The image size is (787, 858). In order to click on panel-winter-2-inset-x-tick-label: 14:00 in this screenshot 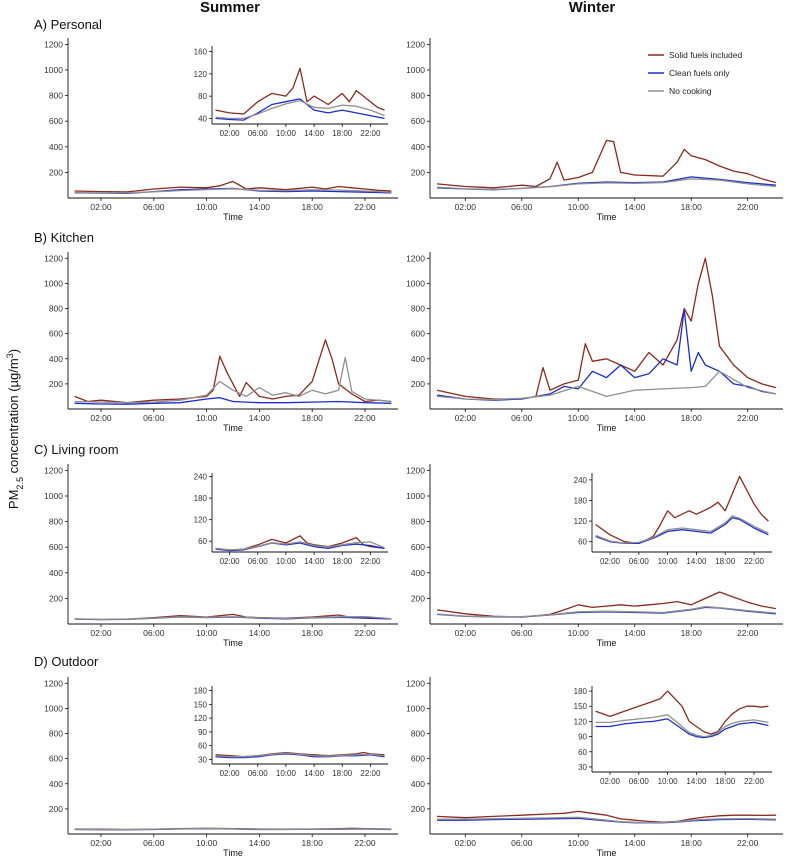, I will do `click(696, 561)`.